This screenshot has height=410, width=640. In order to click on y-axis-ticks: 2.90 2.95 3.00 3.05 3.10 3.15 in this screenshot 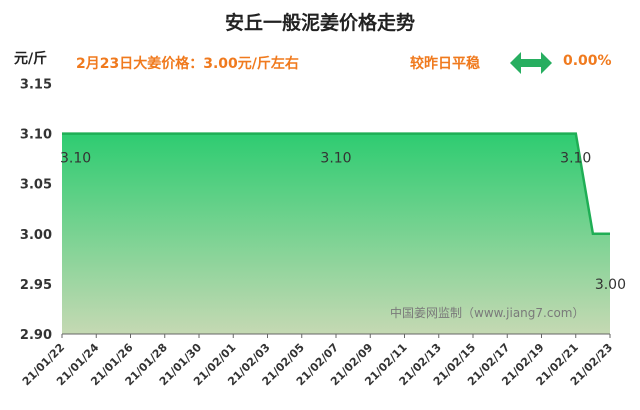, I will do `click(36, 211)`.